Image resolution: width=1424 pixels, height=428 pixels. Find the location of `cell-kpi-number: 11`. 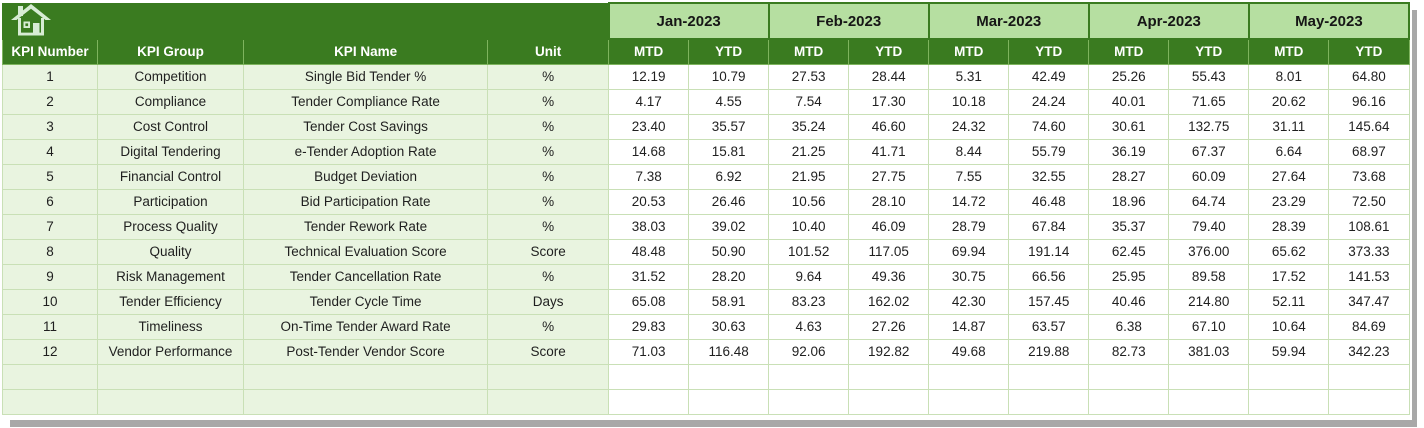

cell-kpi-number: 11 is located at coordinates (50, 326).